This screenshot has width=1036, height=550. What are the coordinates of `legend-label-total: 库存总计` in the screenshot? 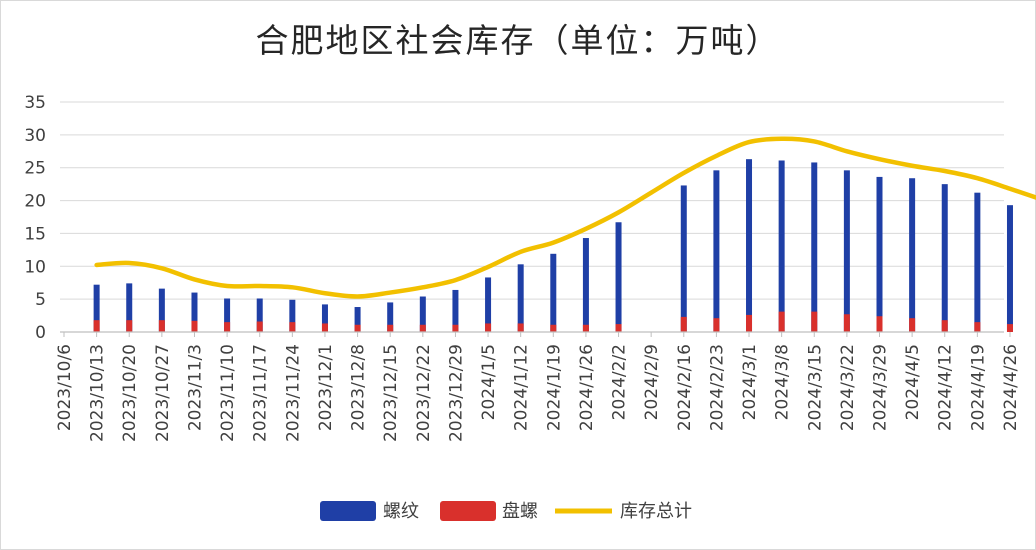 It's located at (656, 511).